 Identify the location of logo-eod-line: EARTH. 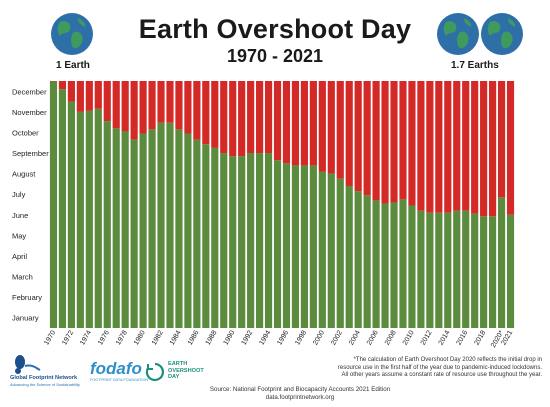
(178, 364).